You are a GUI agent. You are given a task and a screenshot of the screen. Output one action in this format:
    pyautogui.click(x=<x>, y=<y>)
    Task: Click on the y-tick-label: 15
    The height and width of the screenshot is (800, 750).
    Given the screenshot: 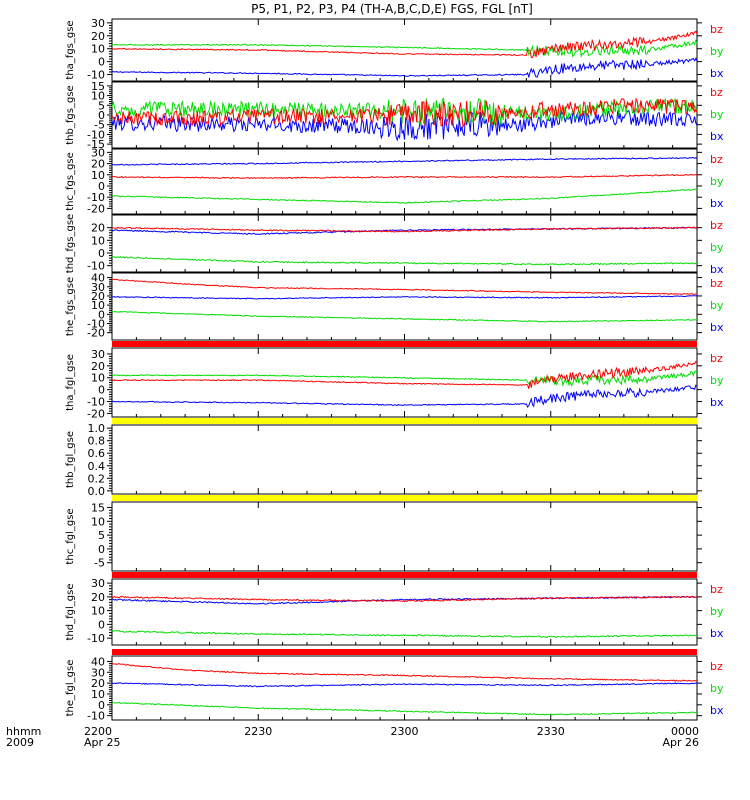 What is the action you would take?
    pyautogui.click(x=98, y=508)
    